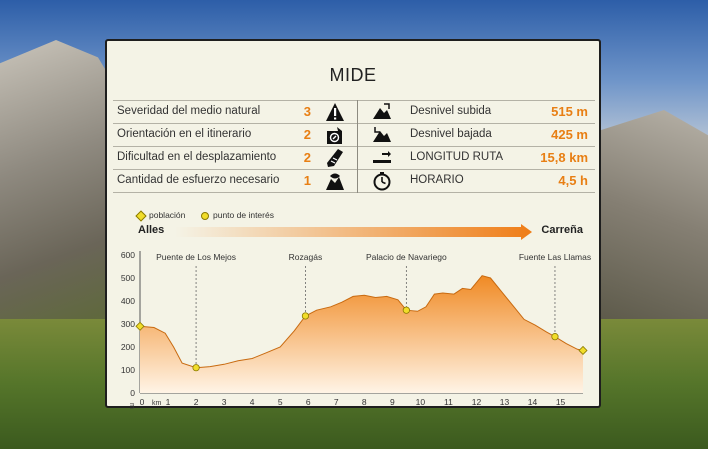 This screenshot has width=708, height=449. I want to click on mide-row-esfuerzo: Cantidad de esfuerzo necesario 1, so click(235, 181).